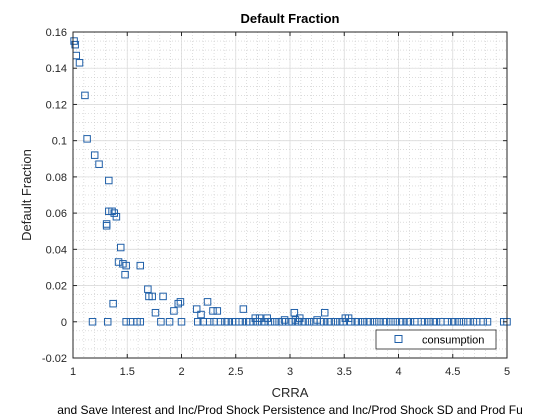 The height and width of the screenshot is (420, 560). What do you see at coordinates (181, 372) in the screenshot?
I see `x-tick-label: 2` at bounding box center [181, 372].